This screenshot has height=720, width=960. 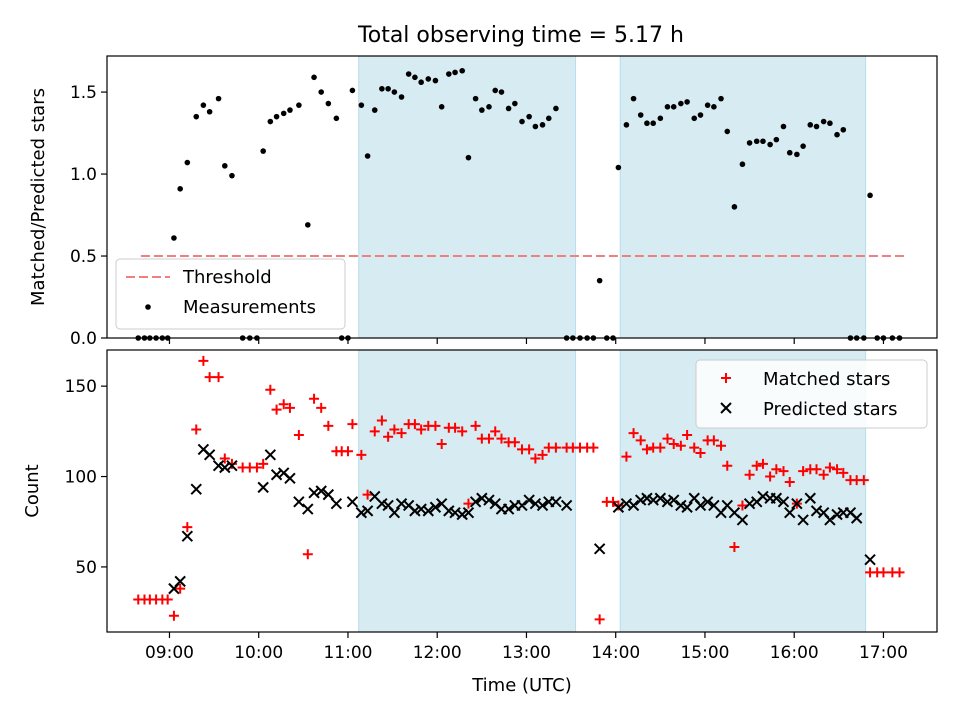 What do you see at coordinates (83, 175) in the screenshot?
I see `y-tick-label: 1.0` at bounding box center [83, 175].